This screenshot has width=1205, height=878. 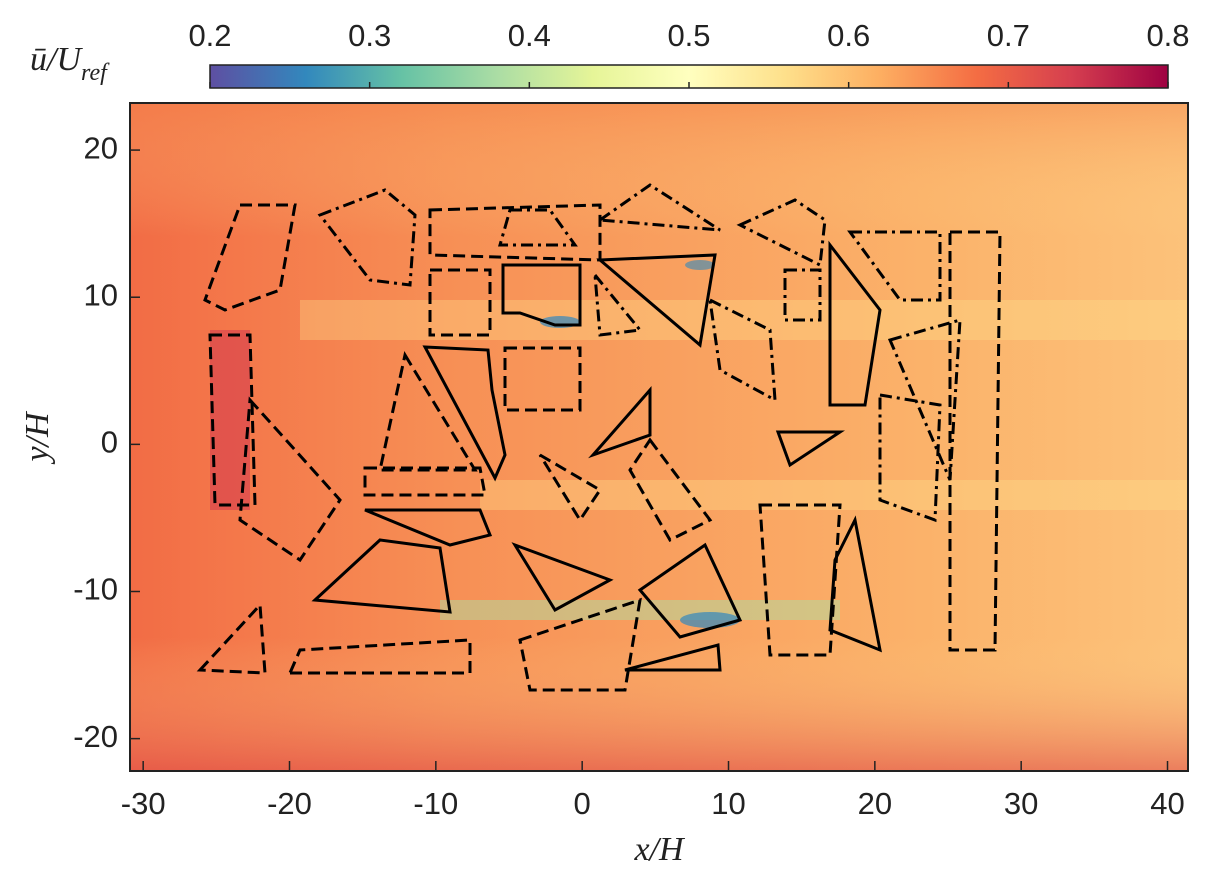 I want to click on colorbar-tick-label: 0.2, so click(x=209, y=35).